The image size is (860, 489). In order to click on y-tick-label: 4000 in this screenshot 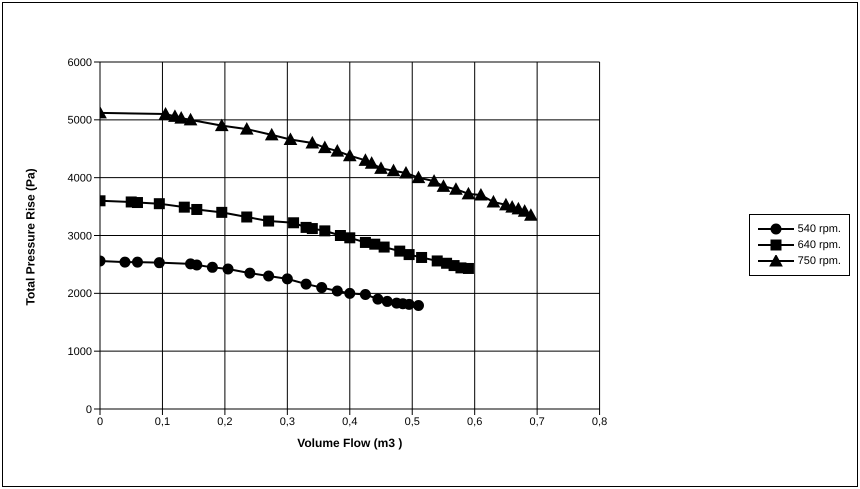, I will do `click(80, 178)`.